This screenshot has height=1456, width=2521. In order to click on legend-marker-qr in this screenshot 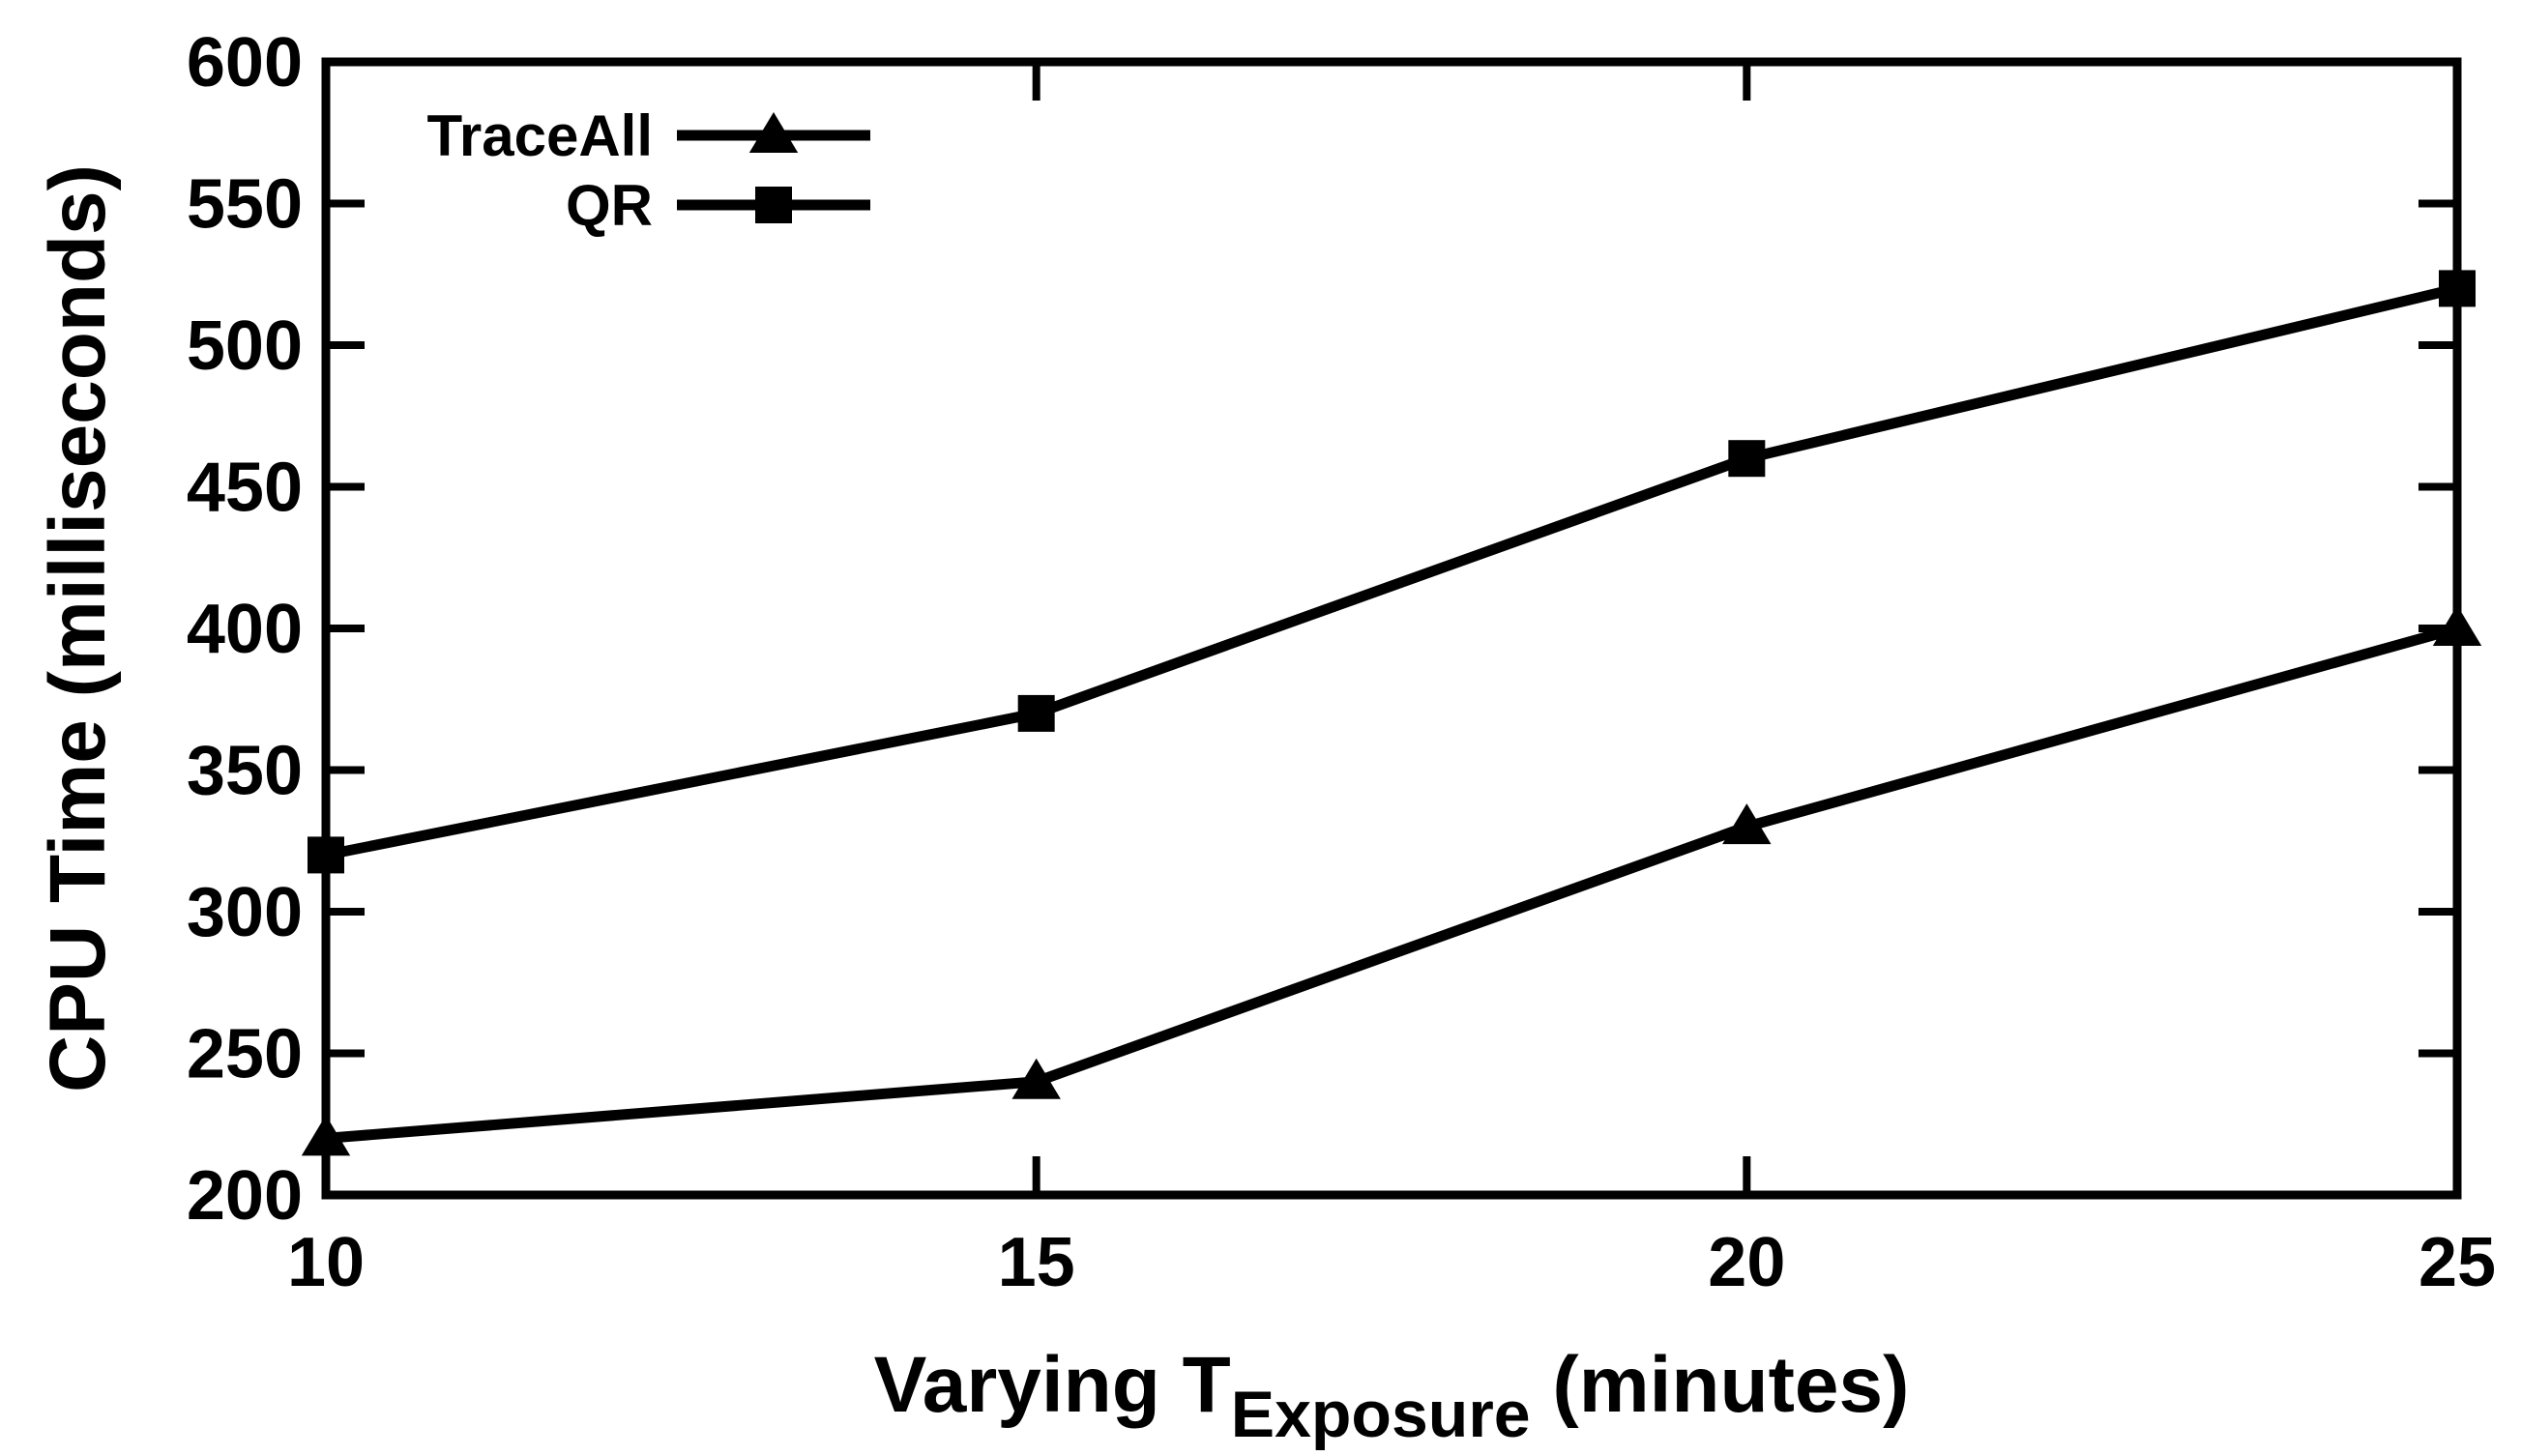, I will do `click(773, 205)`.